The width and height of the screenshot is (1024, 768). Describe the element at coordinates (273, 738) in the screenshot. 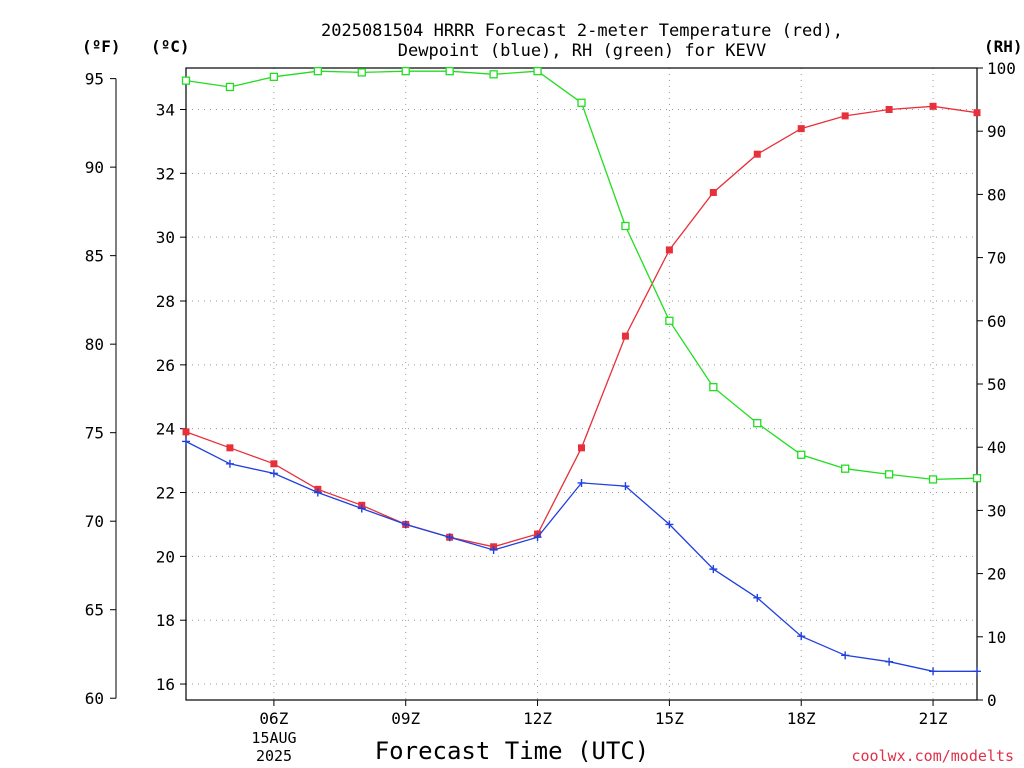

I see `date-label-day: 15AUG` at that location.